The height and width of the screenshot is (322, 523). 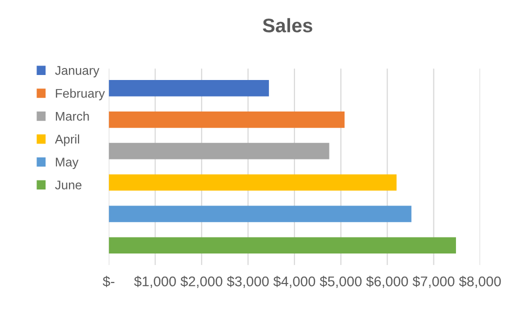 What do you see at coordinates (287, 25) in the screenshot?
I see `chart-title: Sales` at bounding box center [287, 25].